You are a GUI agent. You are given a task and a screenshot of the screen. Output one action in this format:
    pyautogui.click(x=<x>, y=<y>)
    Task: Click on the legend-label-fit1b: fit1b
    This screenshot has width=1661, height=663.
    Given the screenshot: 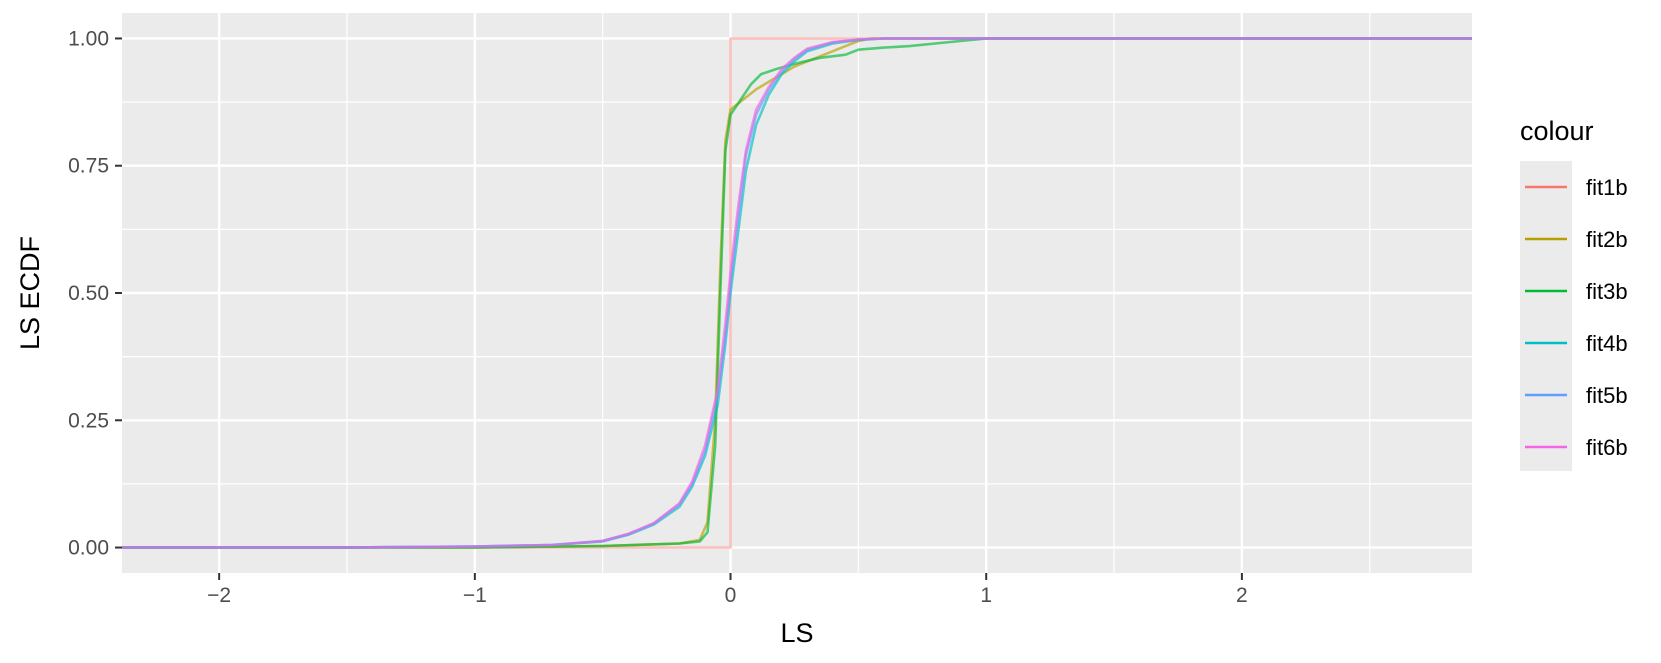 What is the action you would take?
    pyautogui.click(x=1607, y=187)
    